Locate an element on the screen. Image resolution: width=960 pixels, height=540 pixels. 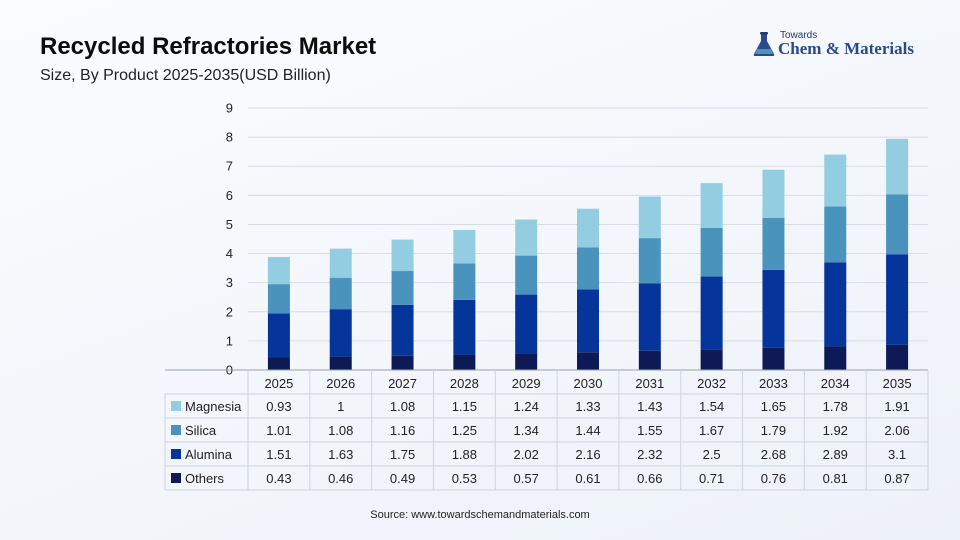
data-label: 1.78 is located at coordinates (835, 406).